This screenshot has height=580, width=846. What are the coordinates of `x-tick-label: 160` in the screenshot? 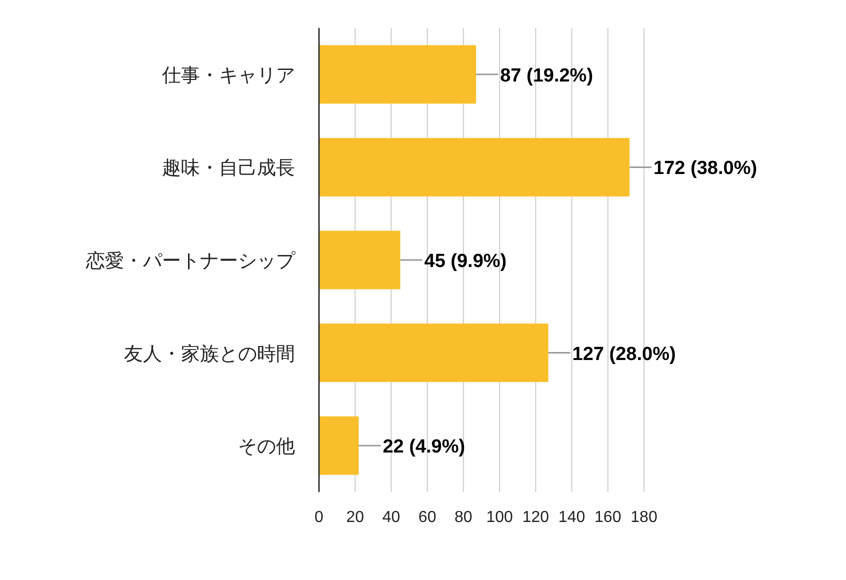 It's located at (608, 517).